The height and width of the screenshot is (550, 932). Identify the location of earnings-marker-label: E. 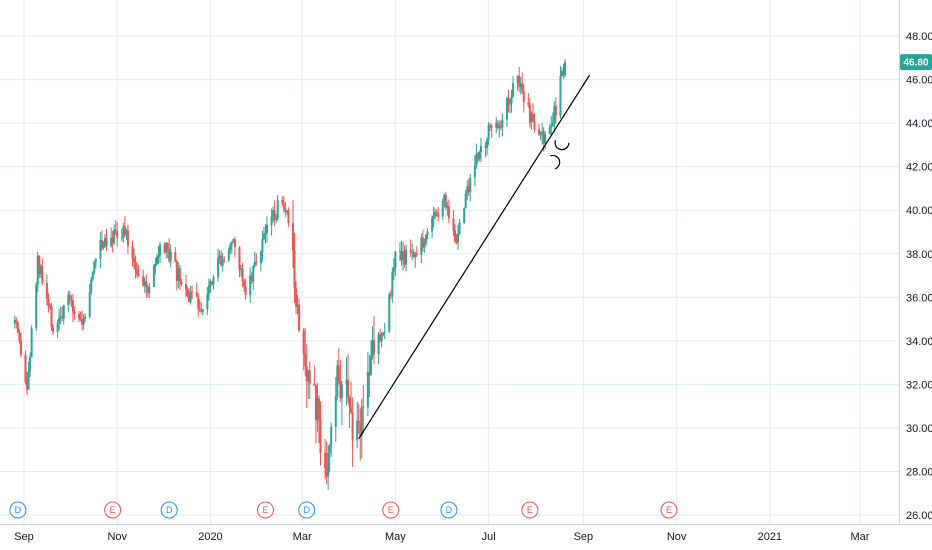
(391, 510).